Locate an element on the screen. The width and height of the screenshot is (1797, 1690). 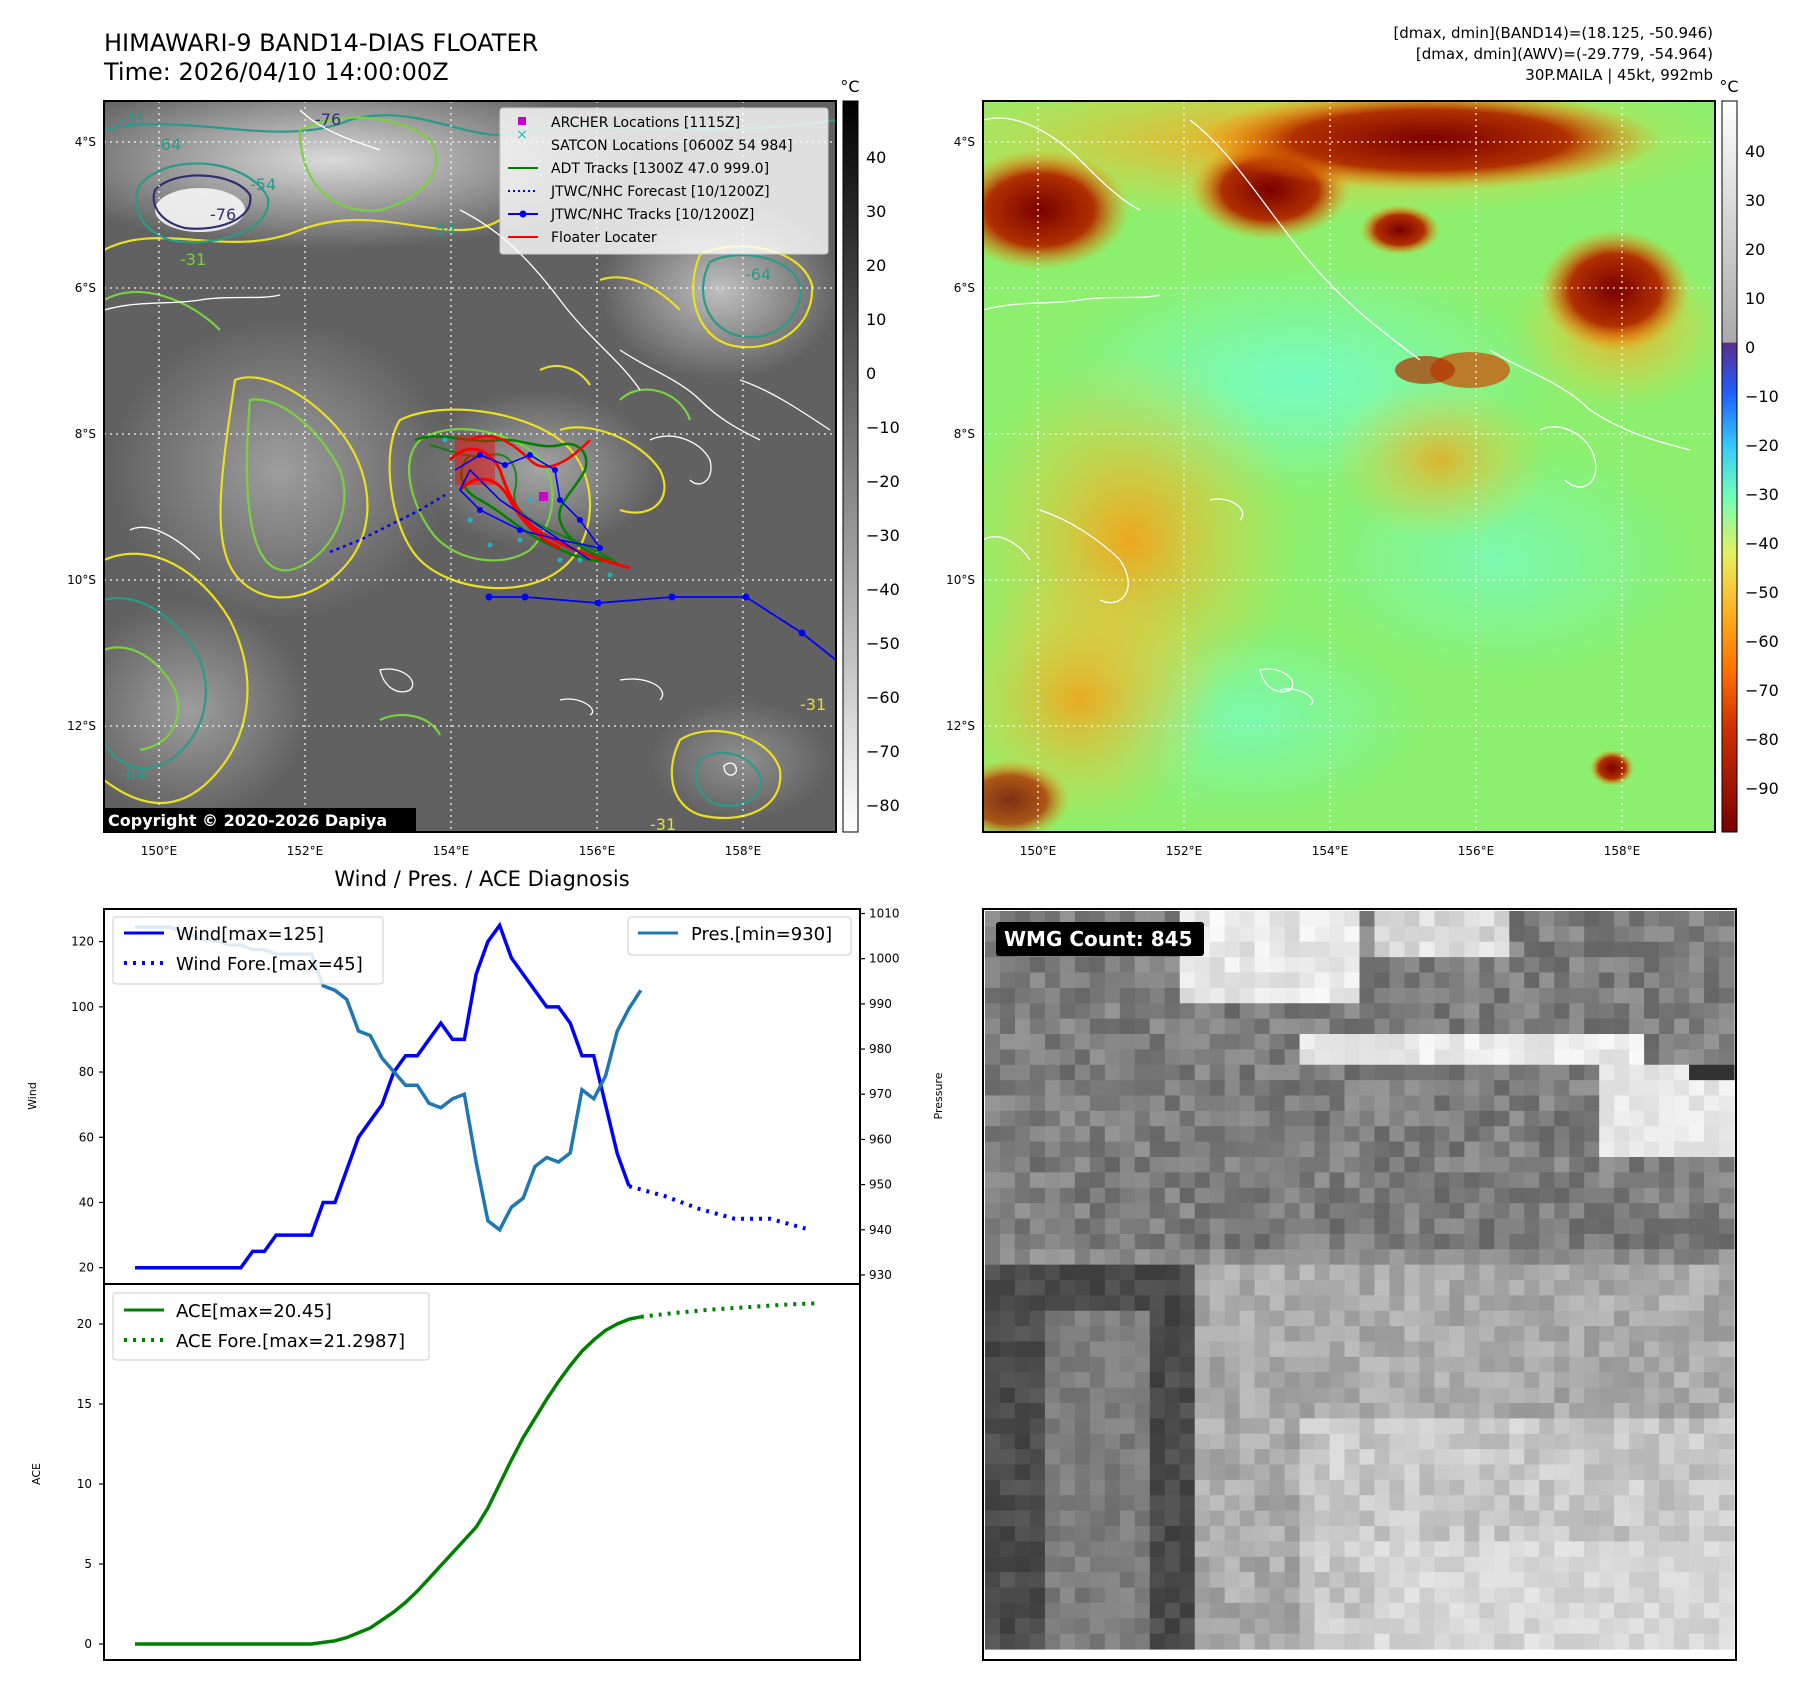
pressure-legend: Pres.[min=930] is located at coordinates (739, 936).